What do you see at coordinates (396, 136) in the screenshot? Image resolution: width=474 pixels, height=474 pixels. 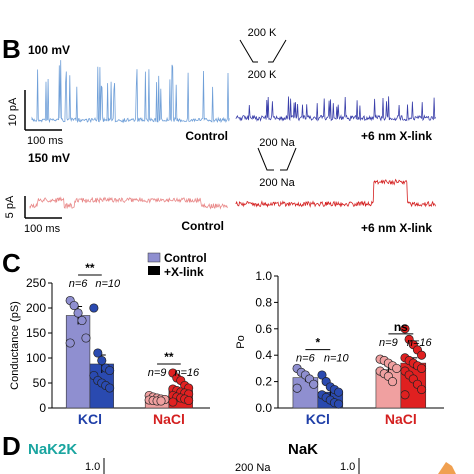 I see `row1-xlink-label: +6 nm X-link` at bounding box center [396, 136].